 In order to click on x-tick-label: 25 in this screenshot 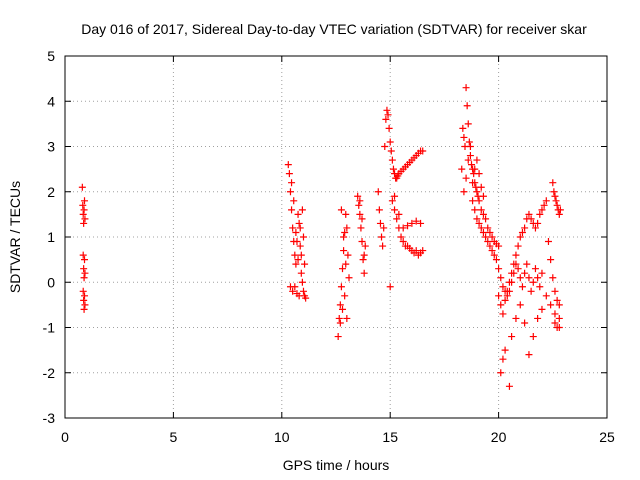, I will do `click(607, 437)`.